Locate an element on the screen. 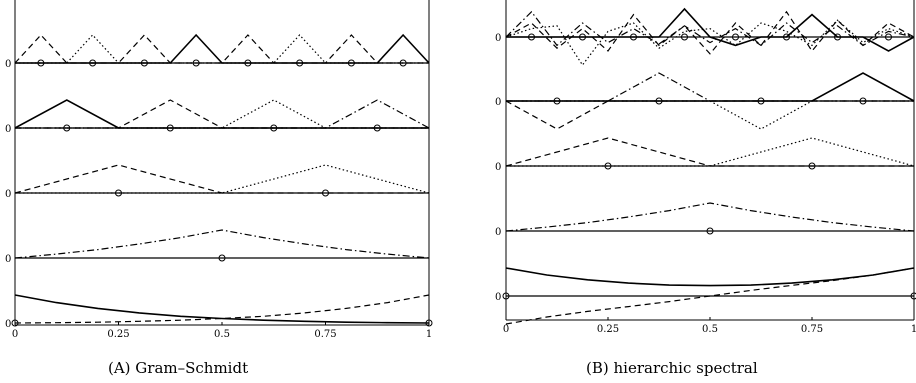  caption-b: (B) hierarchic spectral is located at coordinates (672, 368).